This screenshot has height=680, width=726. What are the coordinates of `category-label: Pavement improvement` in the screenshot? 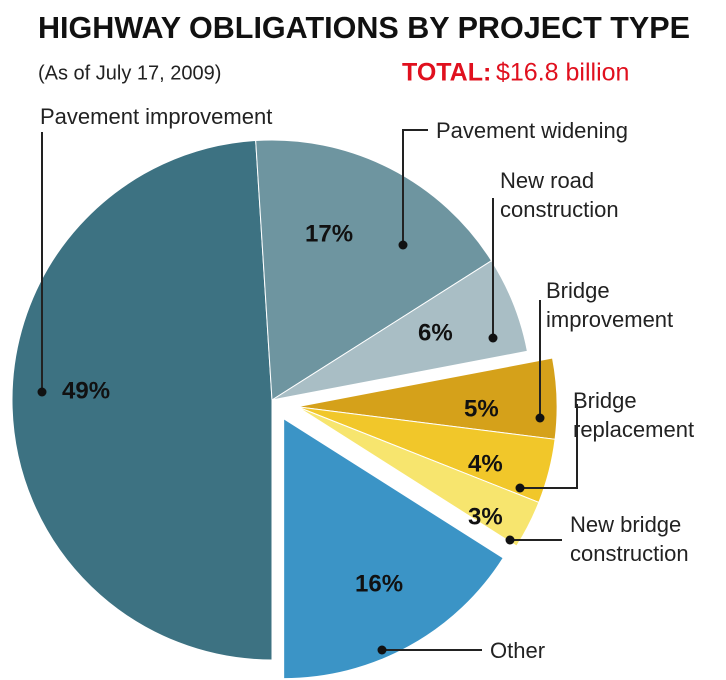 It's located at (156, 116).